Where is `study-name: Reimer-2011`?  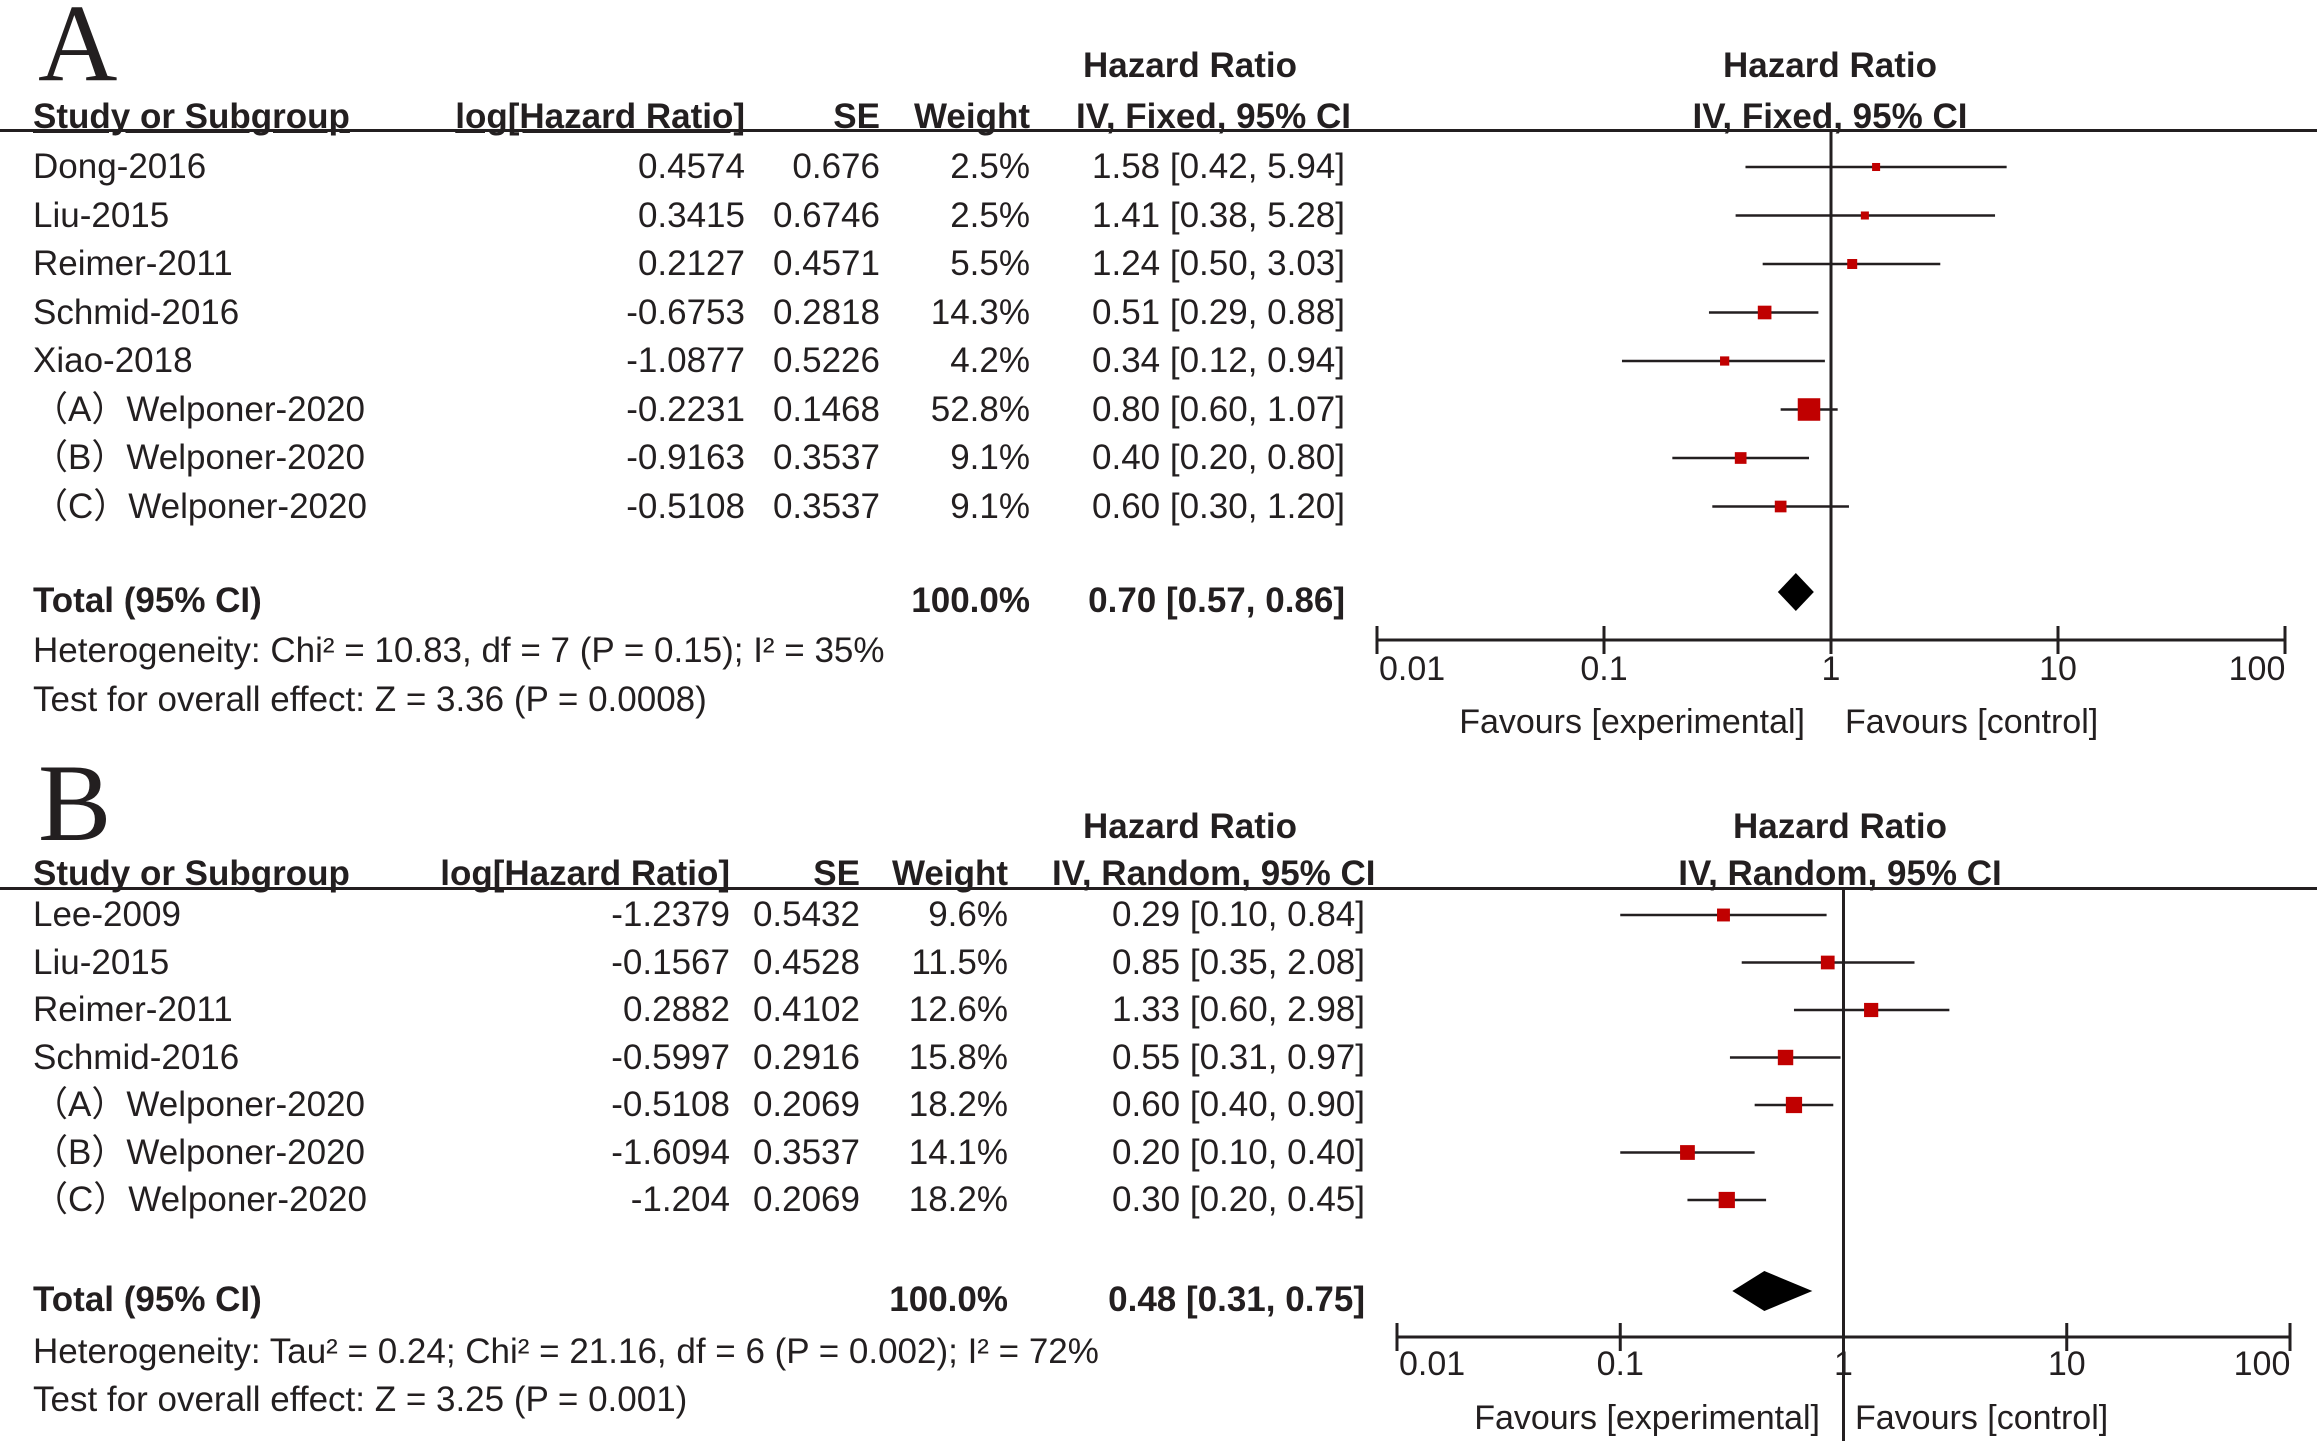
study-name: Reimer-2011 is located at coordinates (133, 1009).